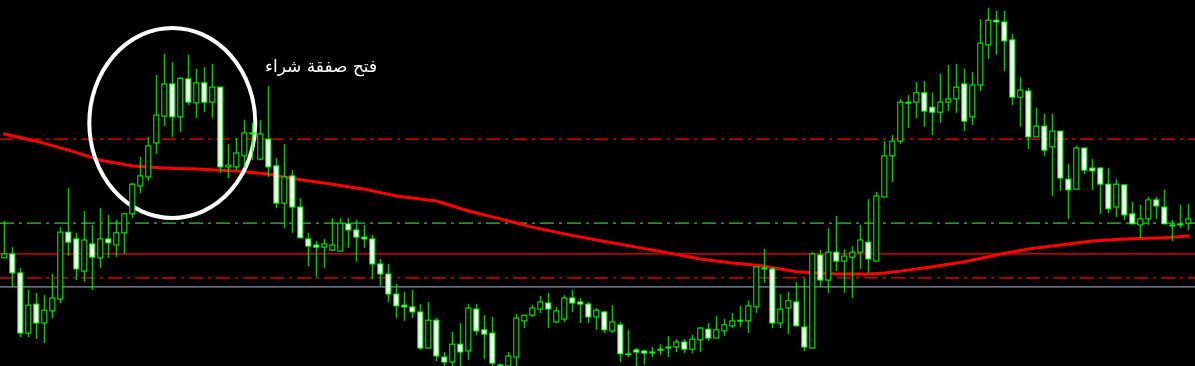 Image resolution: width=1195 pixels, height=366 pixels. I want to click on annotation: فتح صفقة شراء, so click(321, 66).